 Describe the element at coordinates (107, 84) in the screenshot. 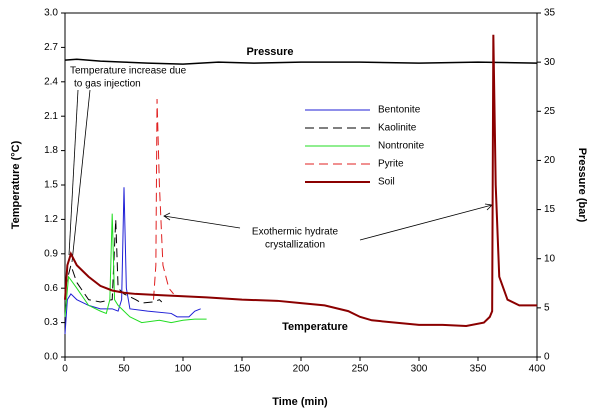

I see `annotation: to gas injection` at that location.